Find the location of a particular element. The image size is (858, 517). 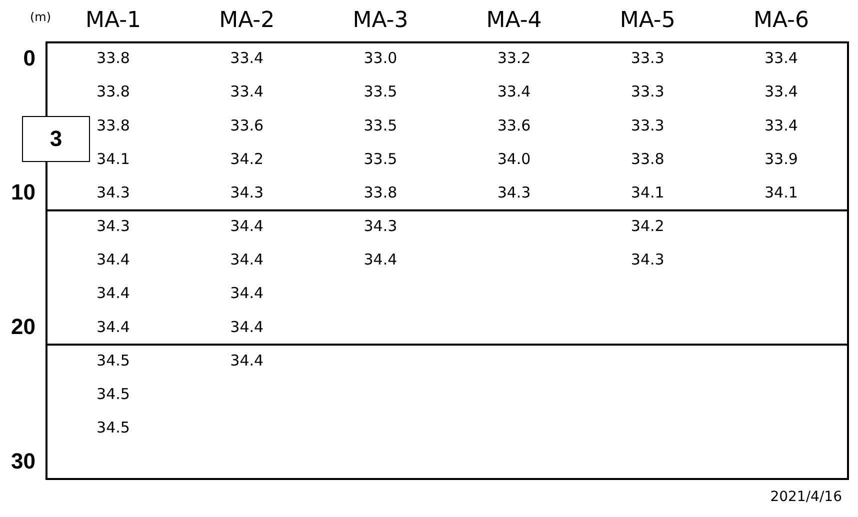

y-axis-title: (m) is located at coordinates (41, 17).